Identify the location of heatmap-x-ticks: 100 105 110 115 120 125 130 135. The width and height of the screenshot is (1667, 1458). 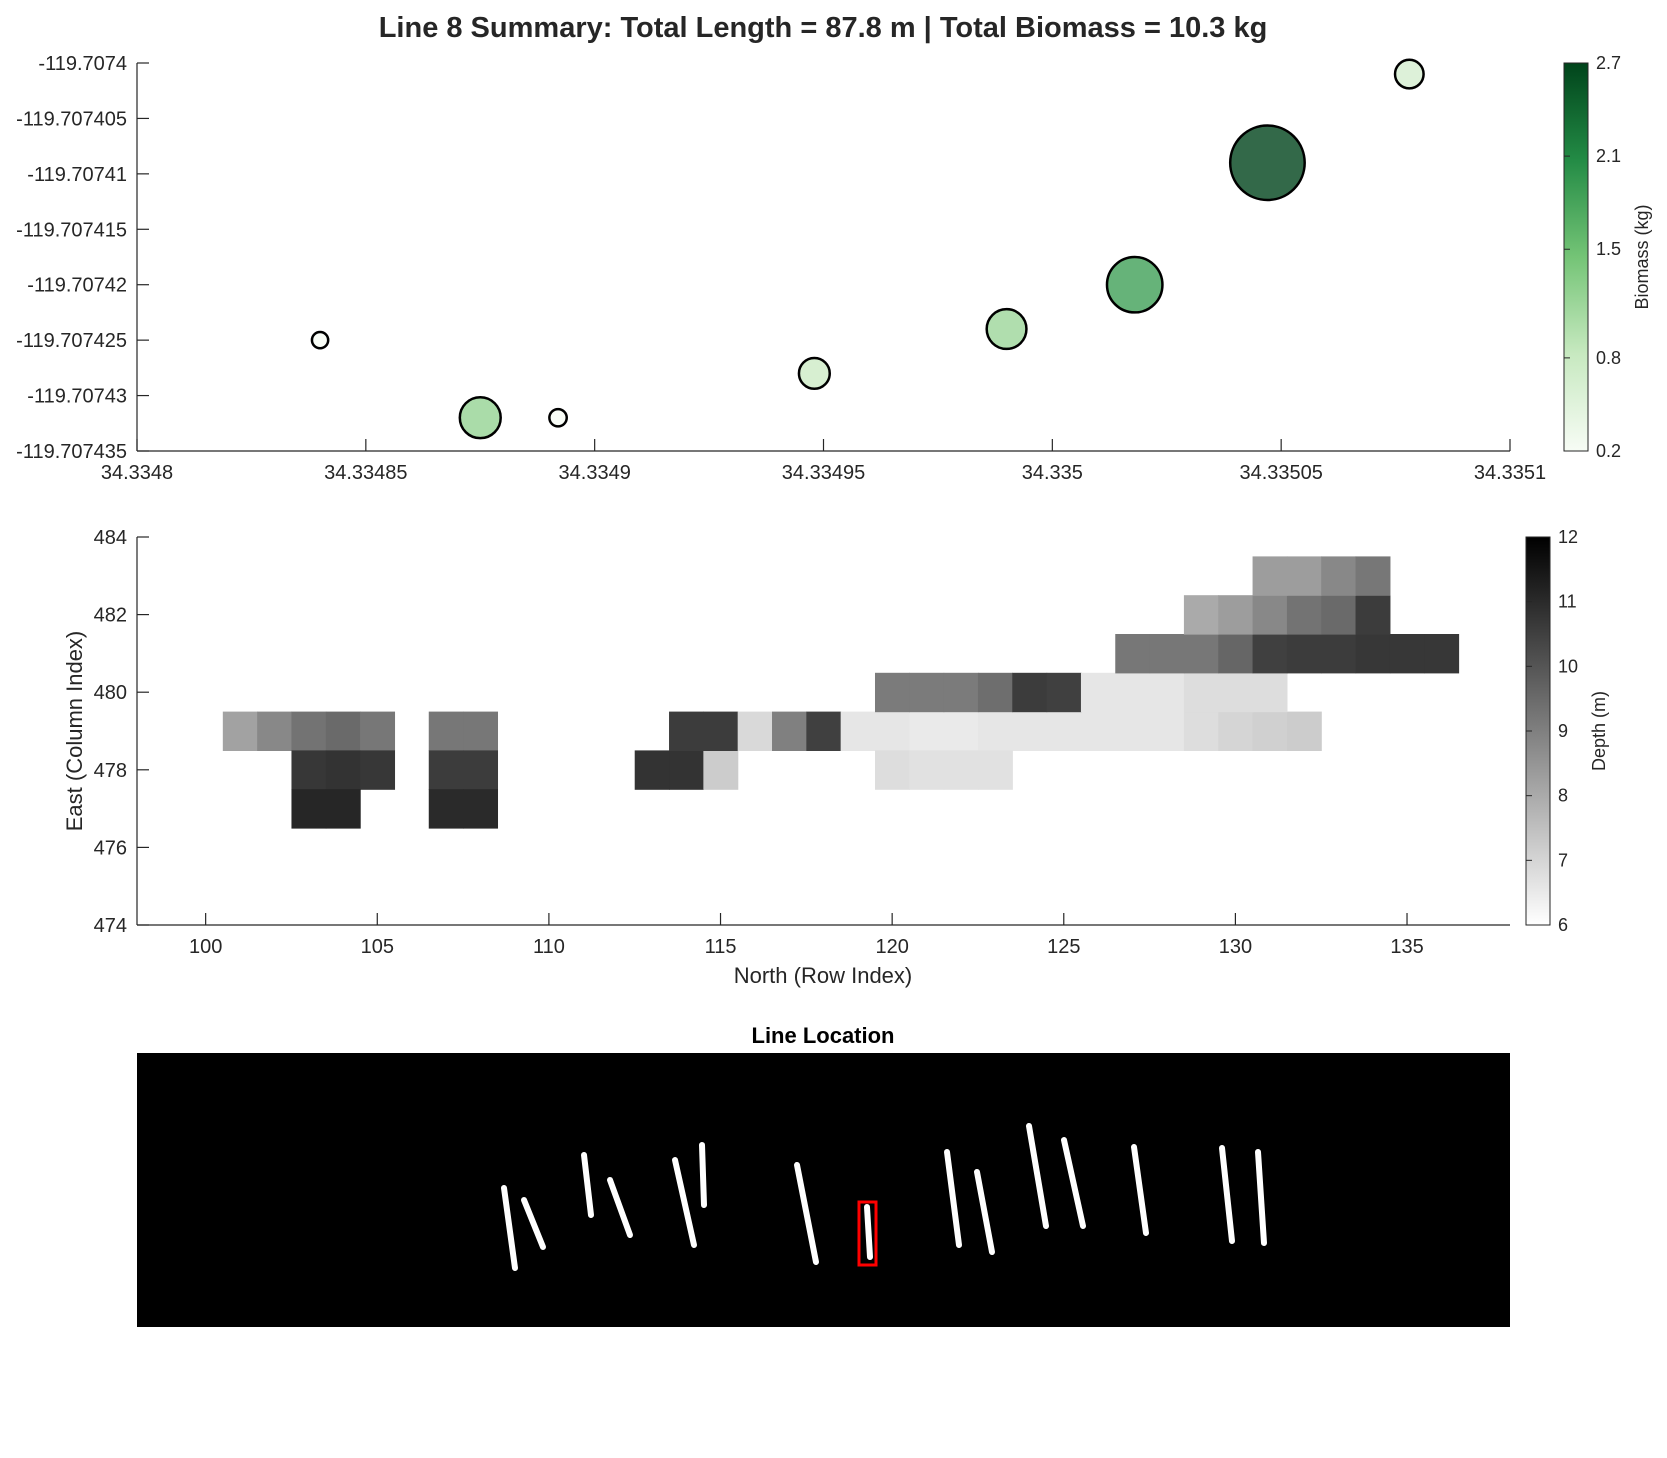
(806, 935).